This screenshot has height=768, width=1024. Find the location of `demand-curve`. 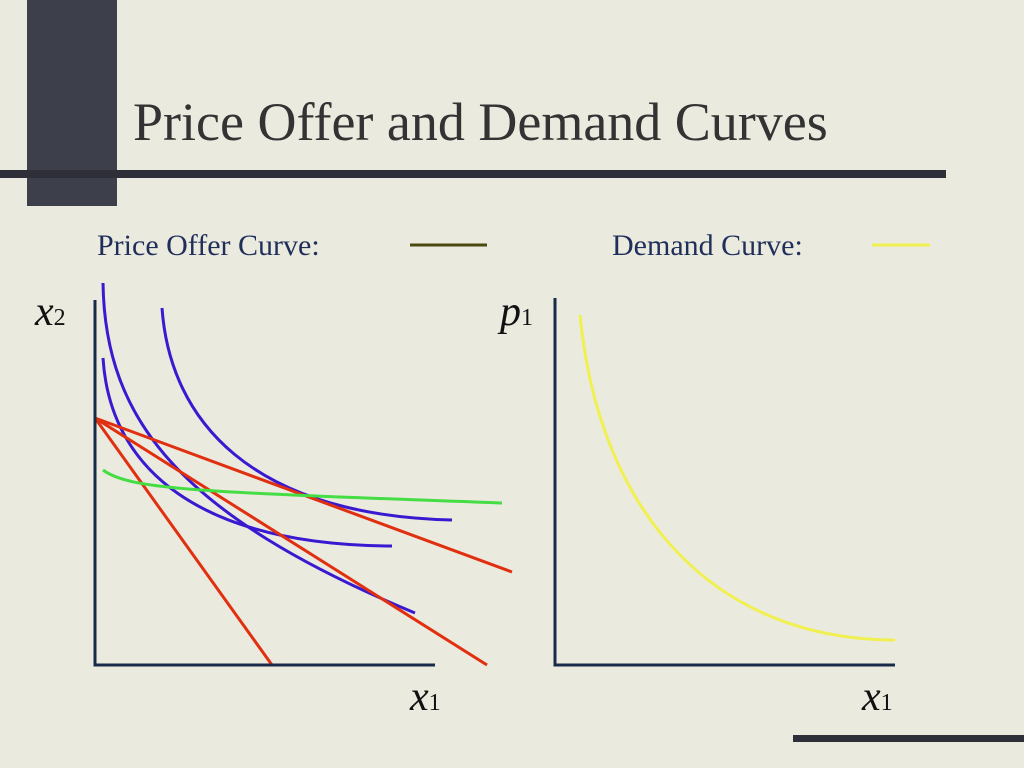

demand-curve is located at coordinates (737, 478).